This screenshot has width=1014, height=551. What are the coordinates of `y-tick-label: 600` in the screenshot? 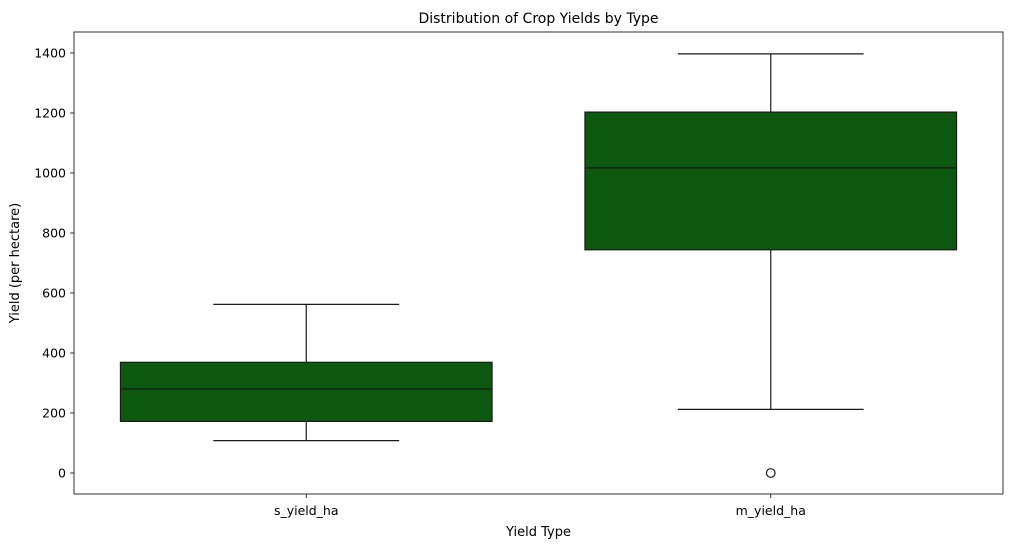 It's located at (54, 293).